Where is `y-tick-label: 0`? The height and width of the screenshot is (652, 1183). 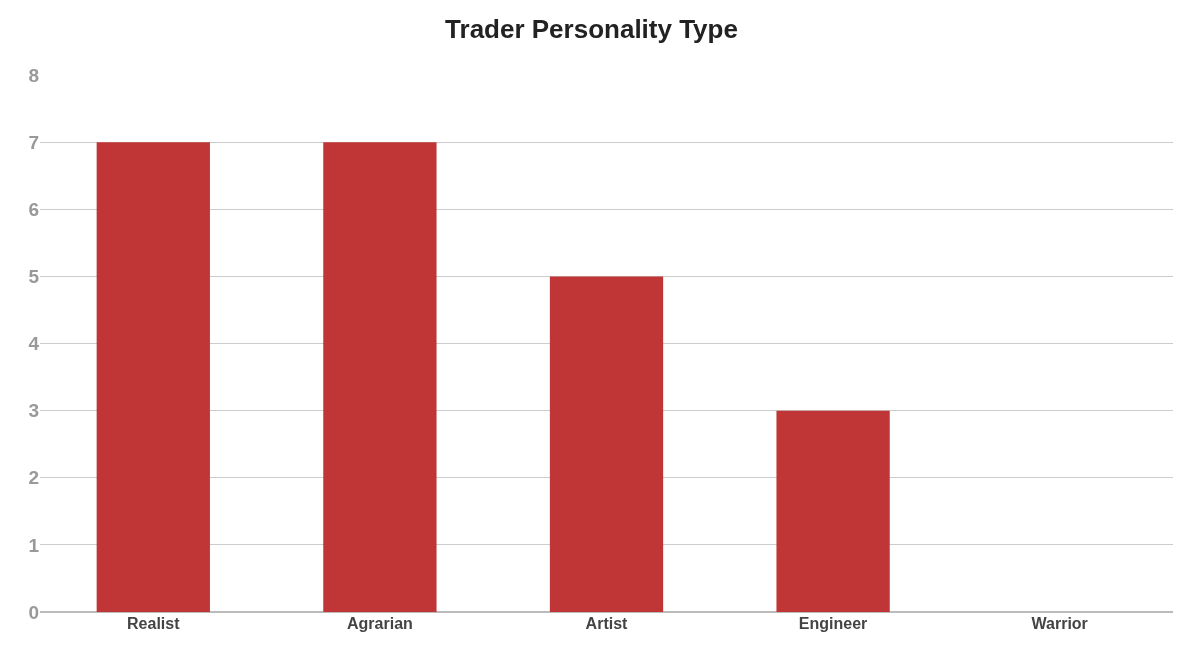
y-tick-label: 0 is located at coordinates (33, 612).